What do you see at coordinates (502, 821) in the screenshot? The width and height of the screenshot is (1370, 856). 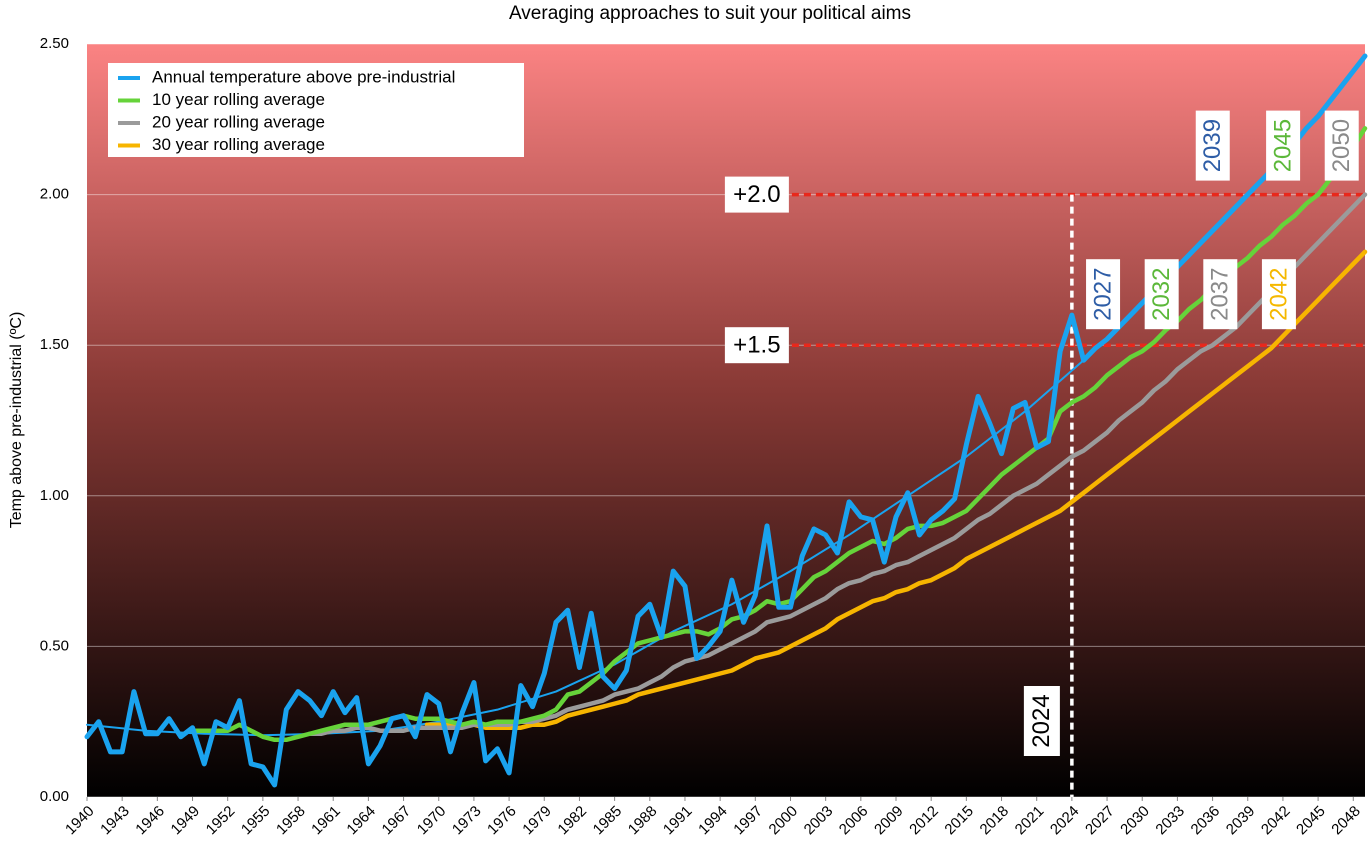 I see `x-tick-label: 1976` at bounding box center [502, 821].